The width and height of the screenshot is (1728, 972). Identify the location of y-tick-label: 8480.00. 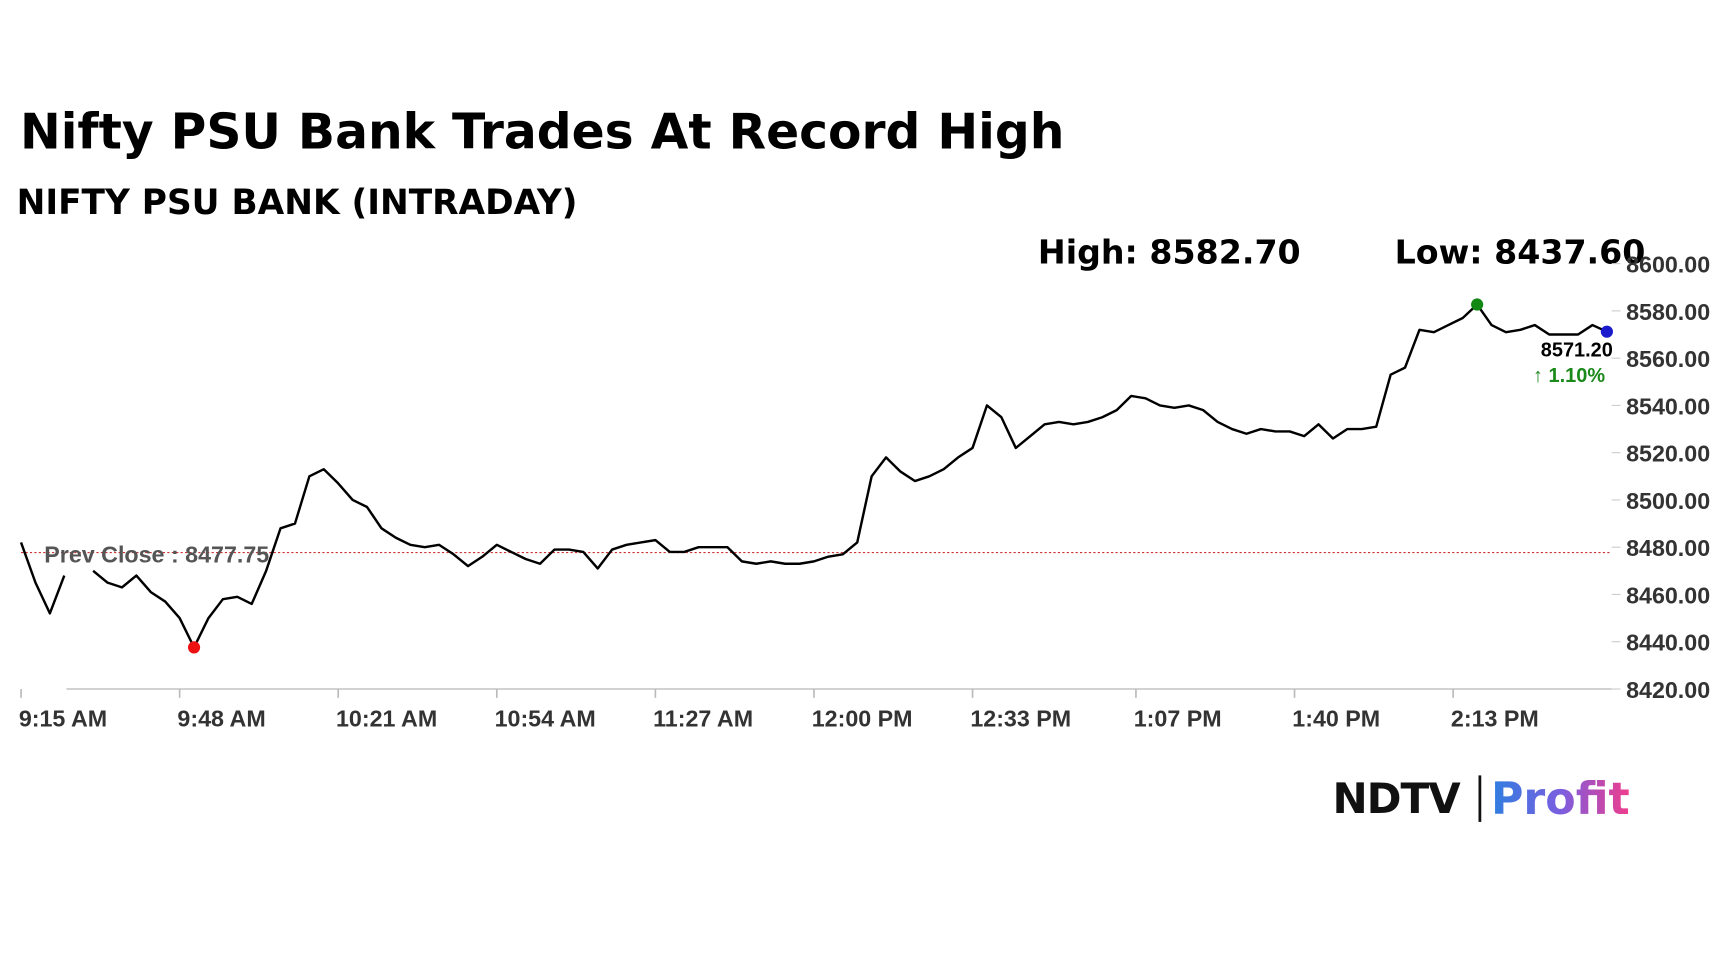
(1668, 548).